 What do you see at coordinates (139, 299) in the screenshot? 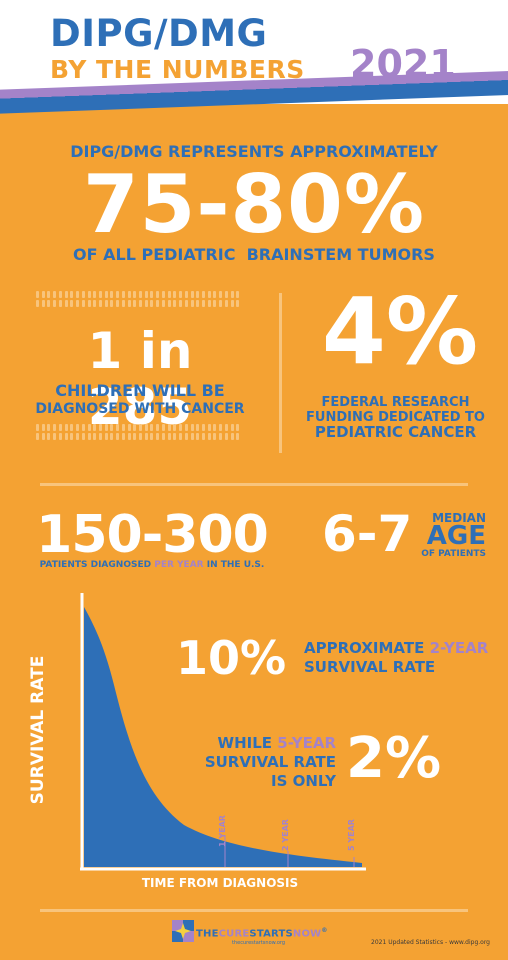
I see `people-icon-grid-top` at bounding box center [139, 299].